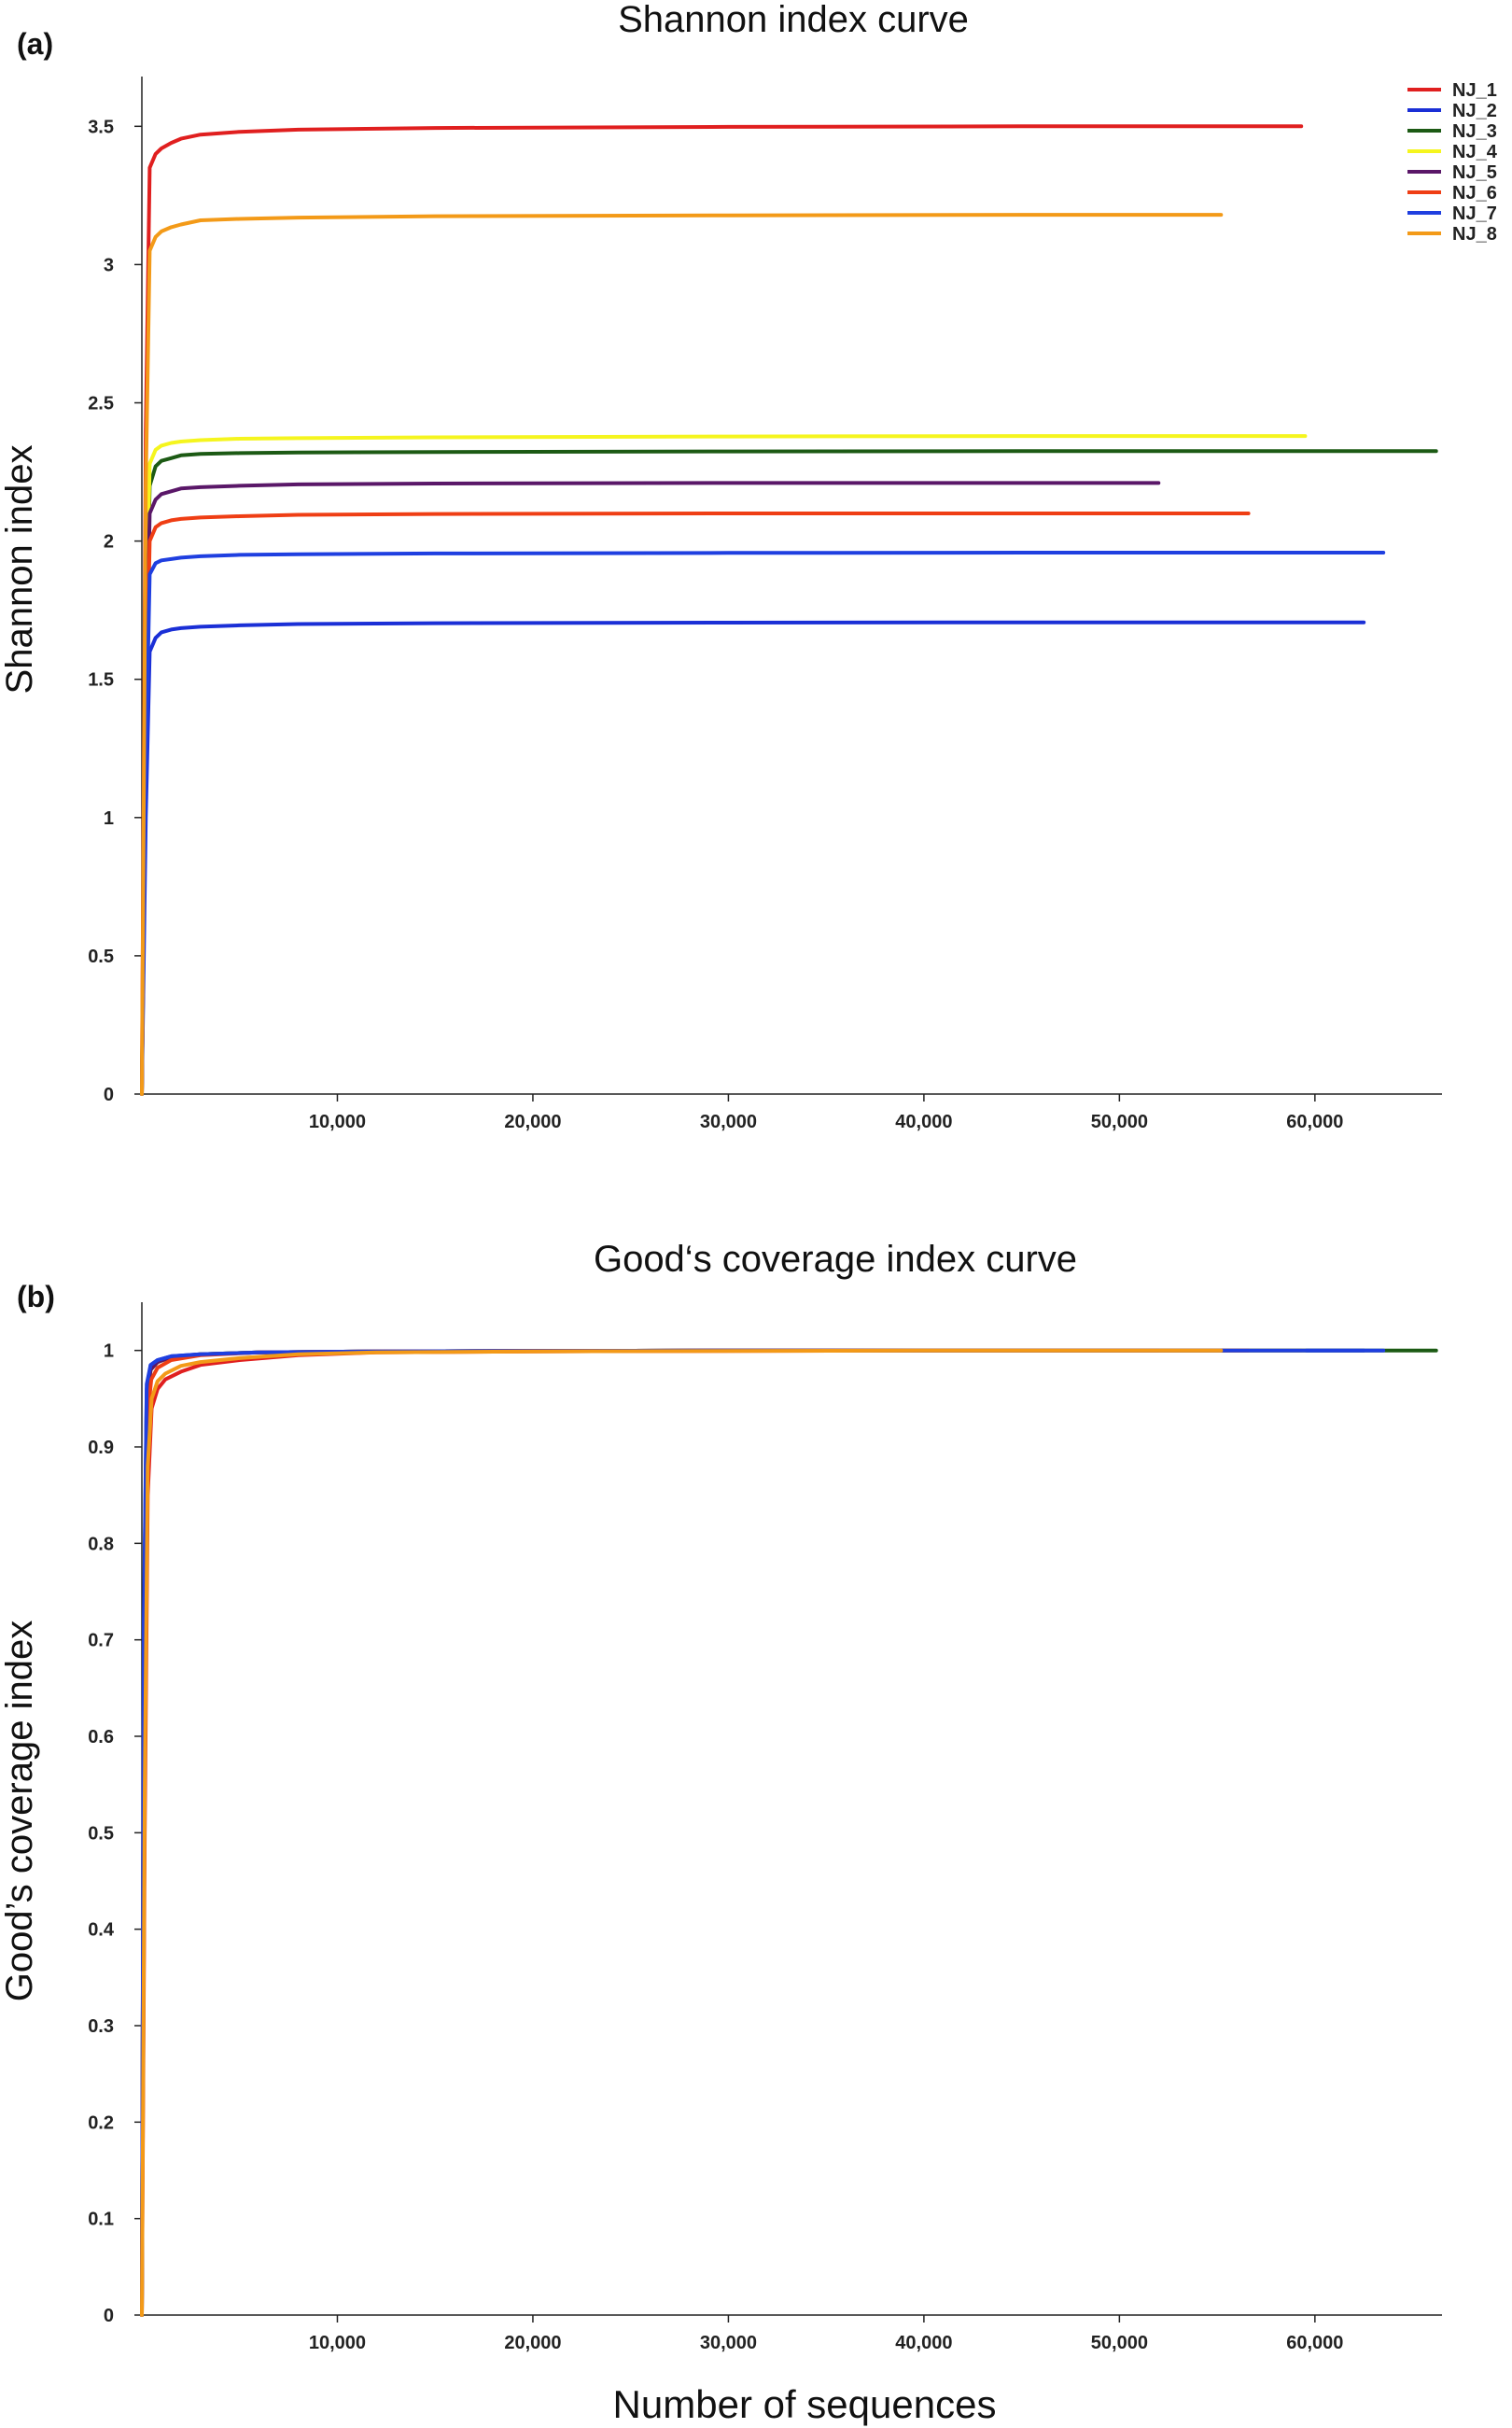 This screenshot has width=1512, height=2428. I want to click on chart-a-legend: NJ_1NJ_2NJ_3NJ_4NJ_5NJ_6NJ_7NJ_8, so click(1452, 162).